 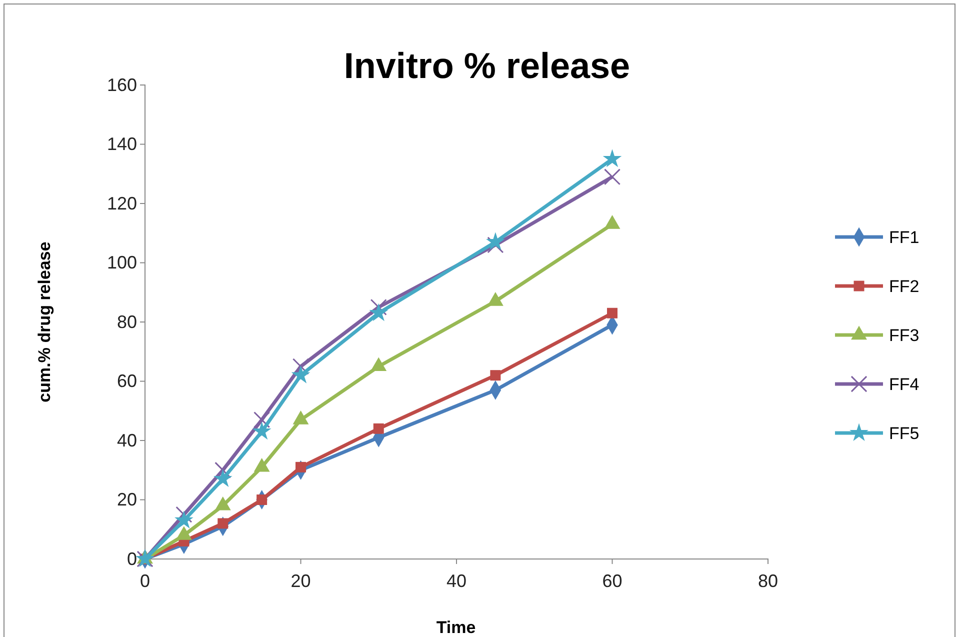 What do you see at coordinates (904, 286) in the screenshot?
I see `legend-label: FF2` at bounding box center [904, 286].